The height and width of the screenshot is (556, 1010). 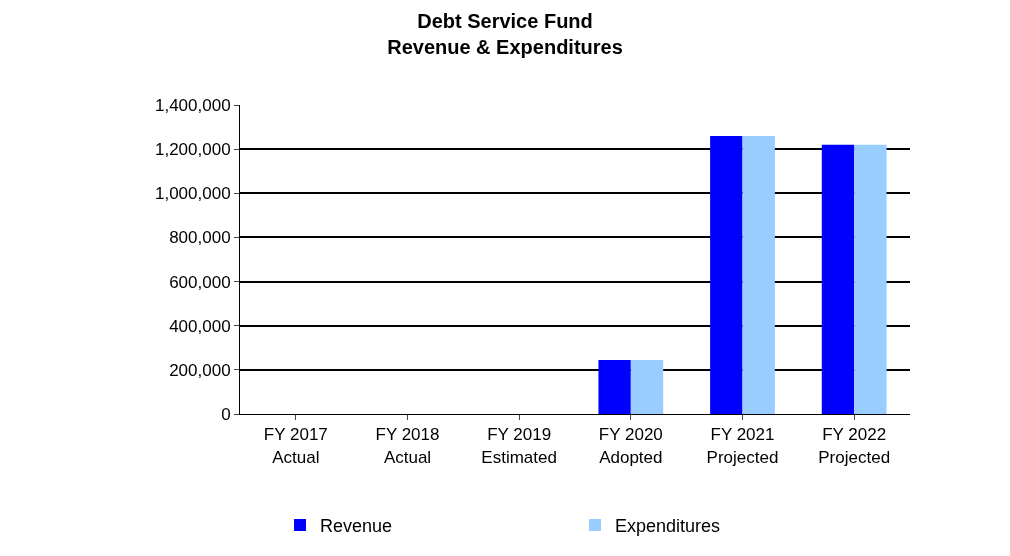 What do you see at coordinates (192, 194) in the screenshot?
I see `y-tick-label: 1,000,000` at bounding box center [192, 194].